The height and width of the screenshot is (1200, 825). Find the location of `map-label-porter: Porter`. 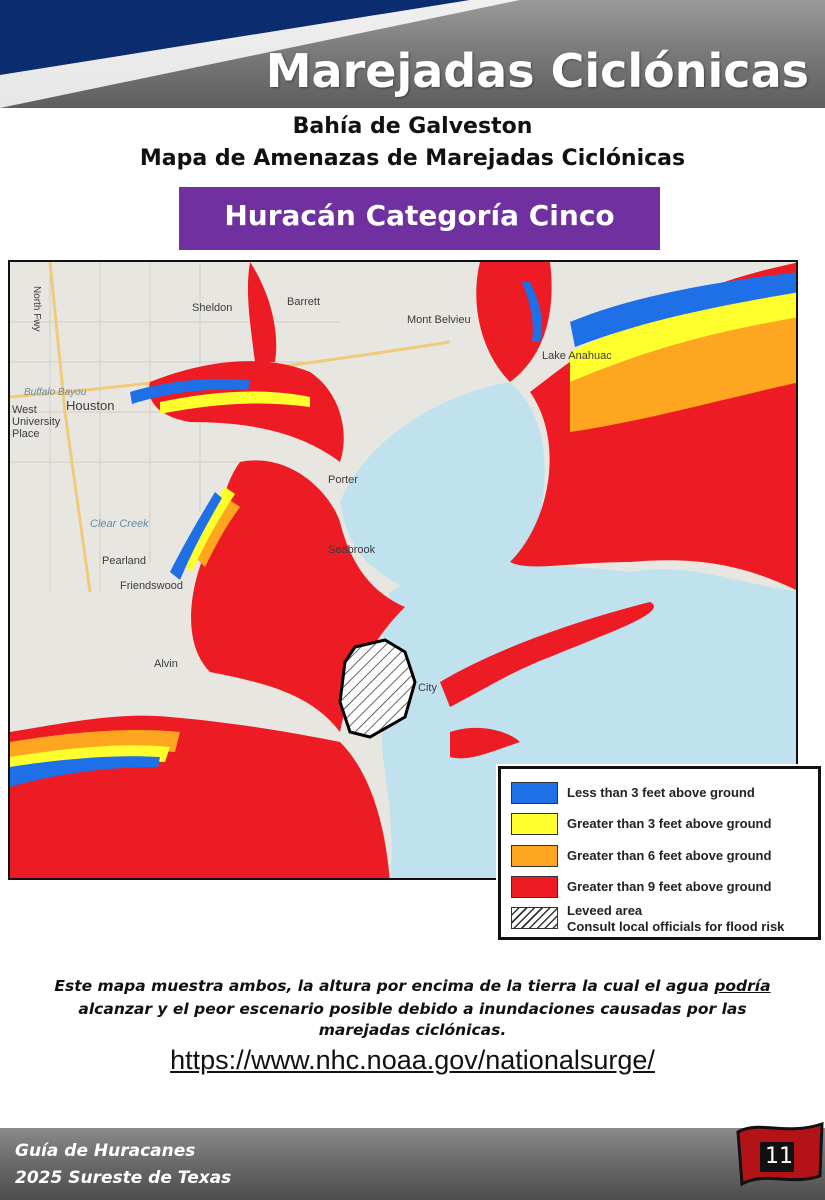

map-label-porter: Porter is located at coordinates (343, 480).